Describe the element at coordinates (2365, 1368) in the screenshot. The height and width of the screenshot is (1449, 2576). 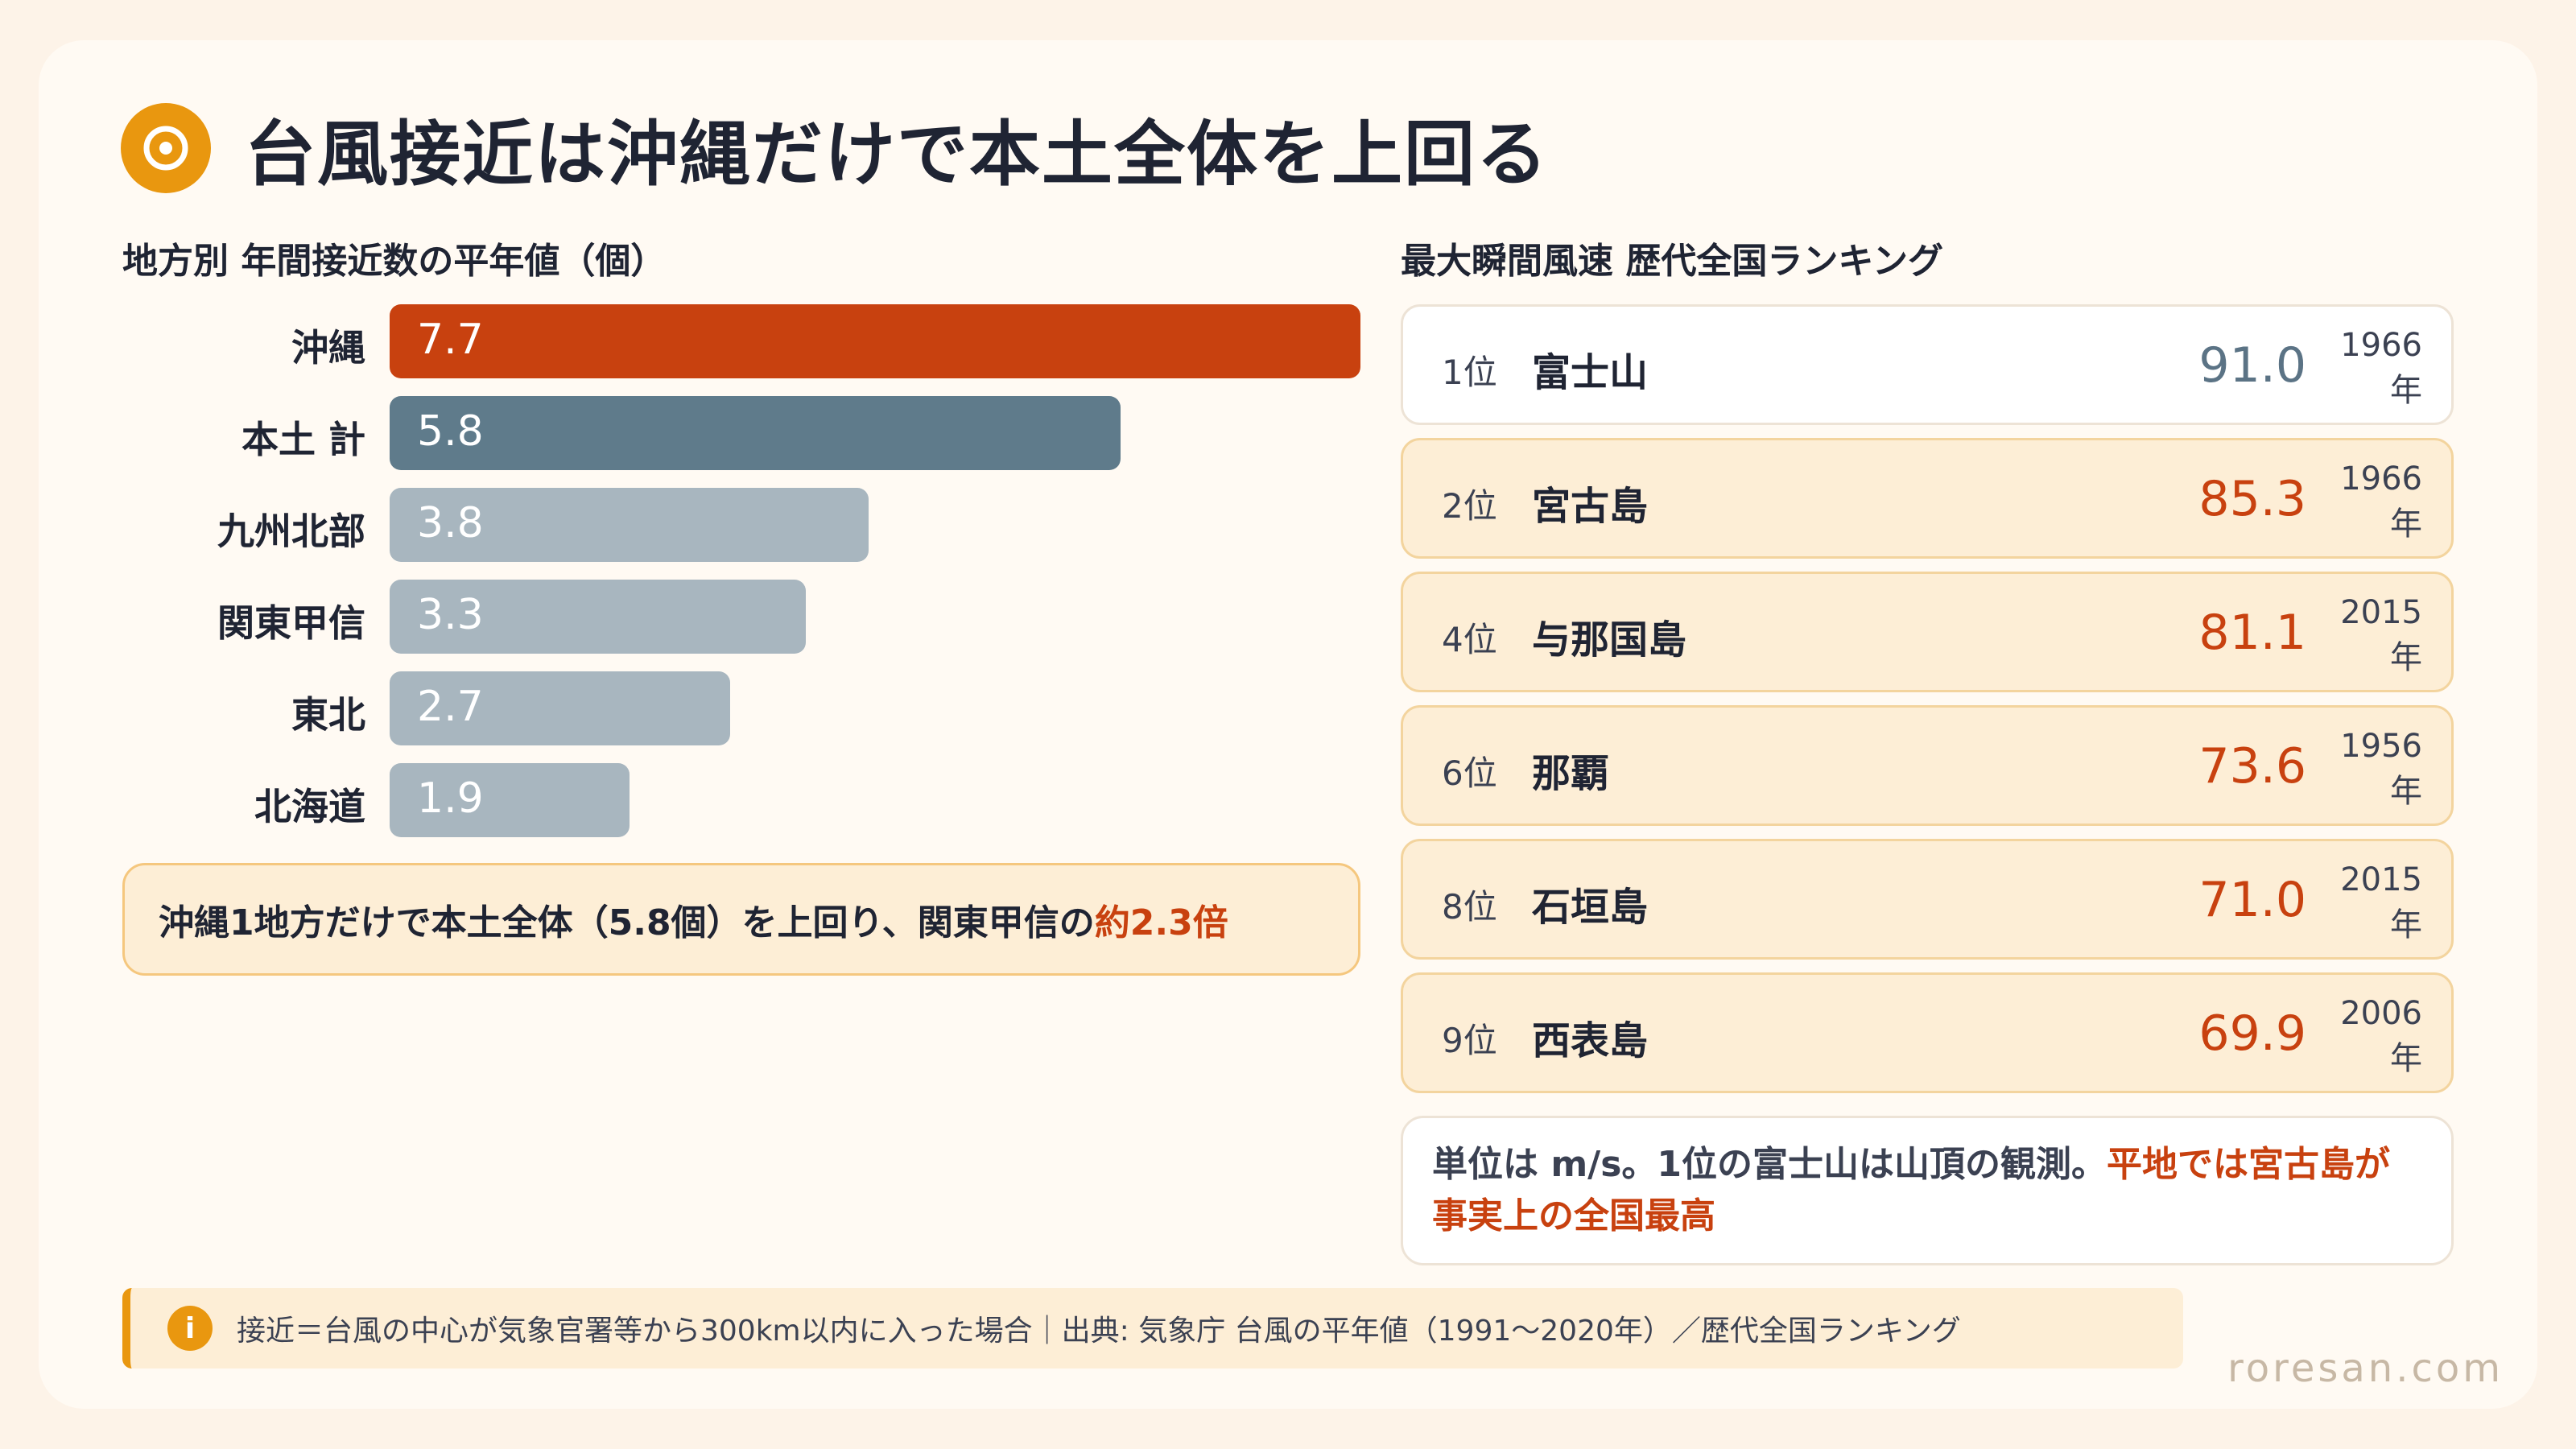
I see `brand-watermark: roresan.com` at that location.